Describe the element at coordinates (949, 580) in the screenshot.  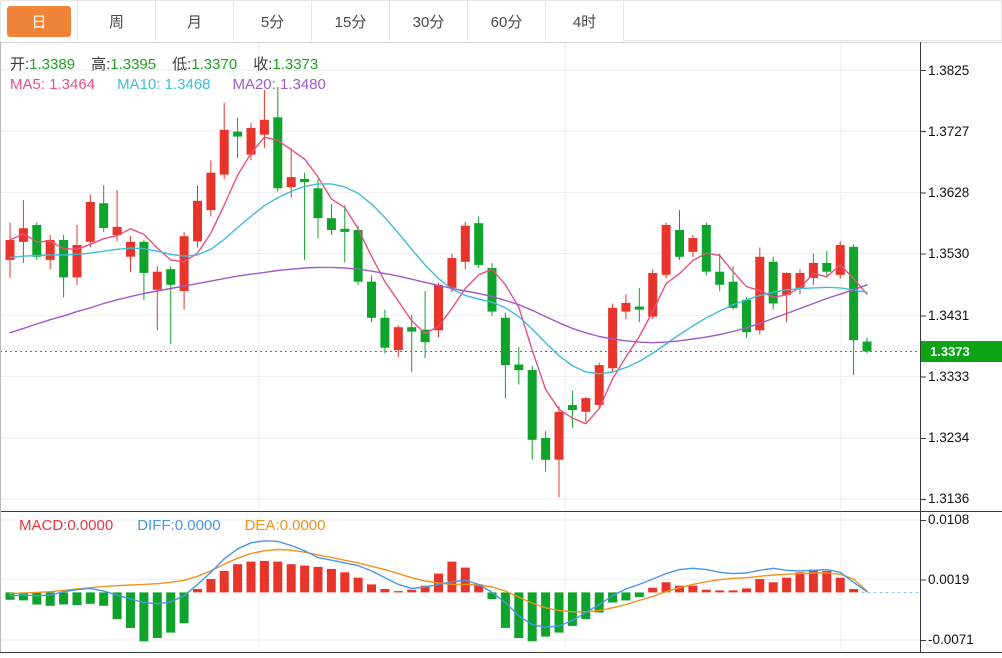
I see `macd-axis-label: 0.0019` at that location.